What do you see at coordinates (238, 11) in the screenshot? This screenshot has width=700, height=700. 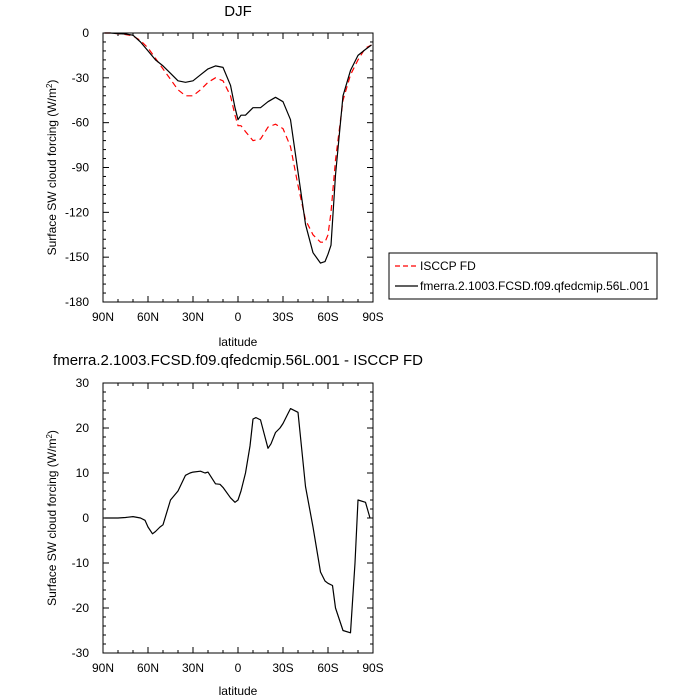 I see `chart-title: DJF` at bounding box center [238, 11].